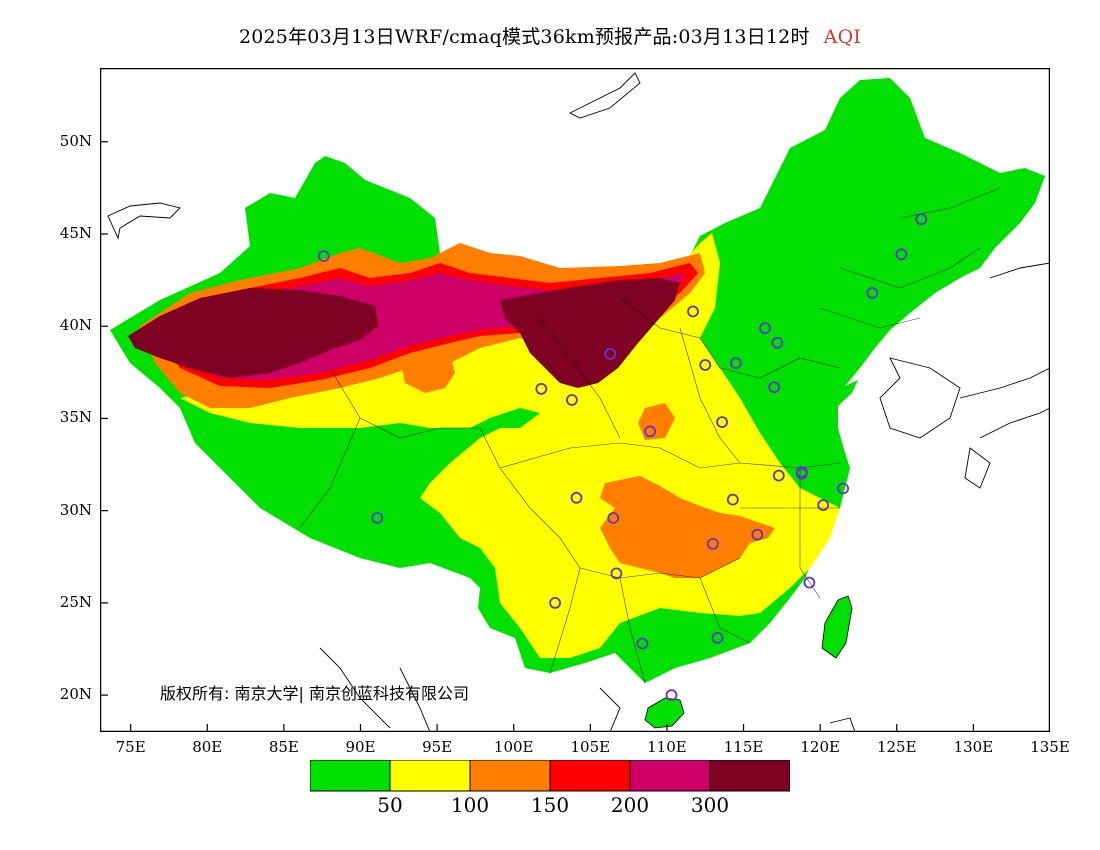  I want to click on copyright-notice: 版权所有: 南京大学| 南京创蓝科技有限公司, so click(314, 693).